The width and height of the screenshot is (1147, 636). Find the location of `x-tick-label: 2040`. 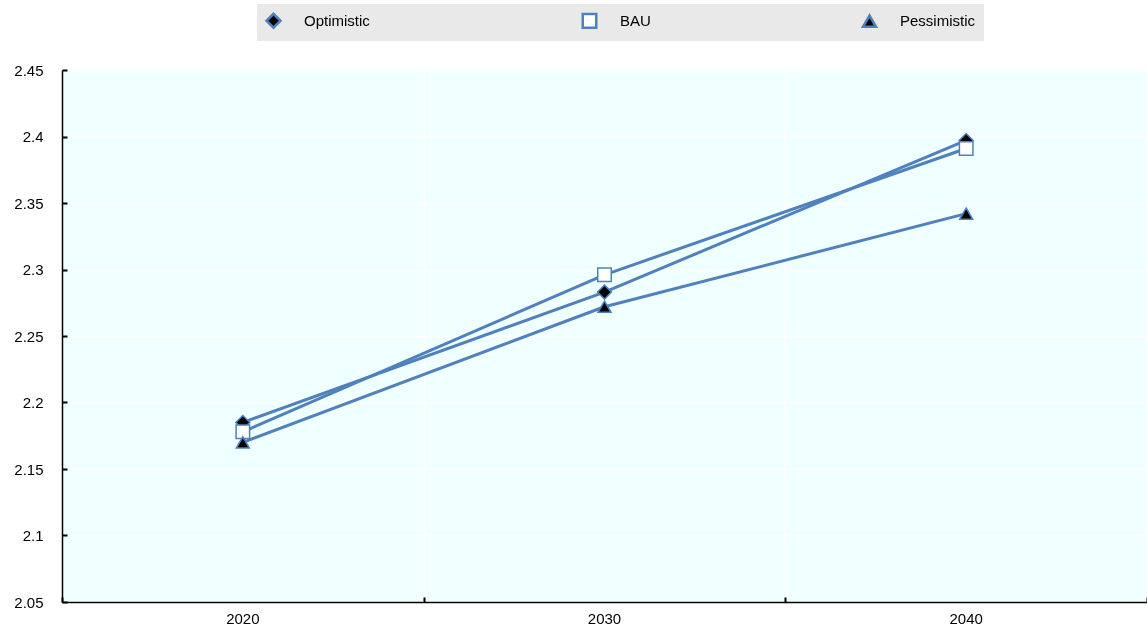

x-tick-label: 2040 is located at coordinates (966, 618).